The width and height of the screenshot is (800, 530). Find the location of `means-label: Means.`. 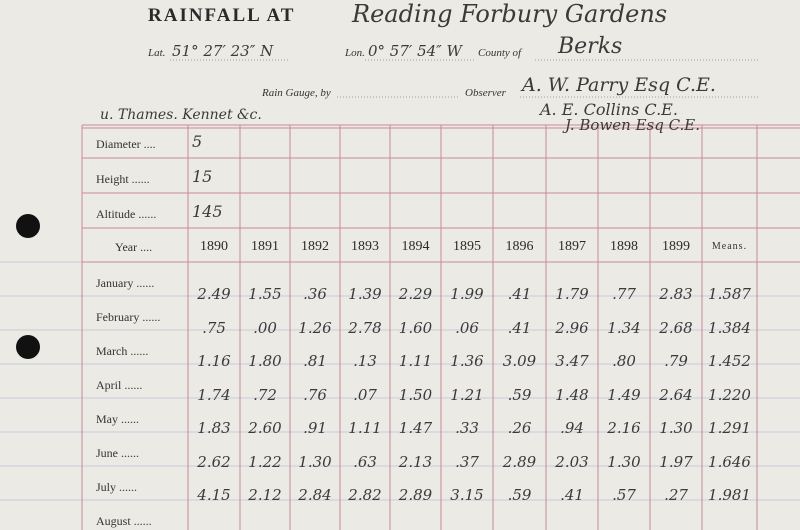

means-label: Means. is located at coordinates (729, 246).